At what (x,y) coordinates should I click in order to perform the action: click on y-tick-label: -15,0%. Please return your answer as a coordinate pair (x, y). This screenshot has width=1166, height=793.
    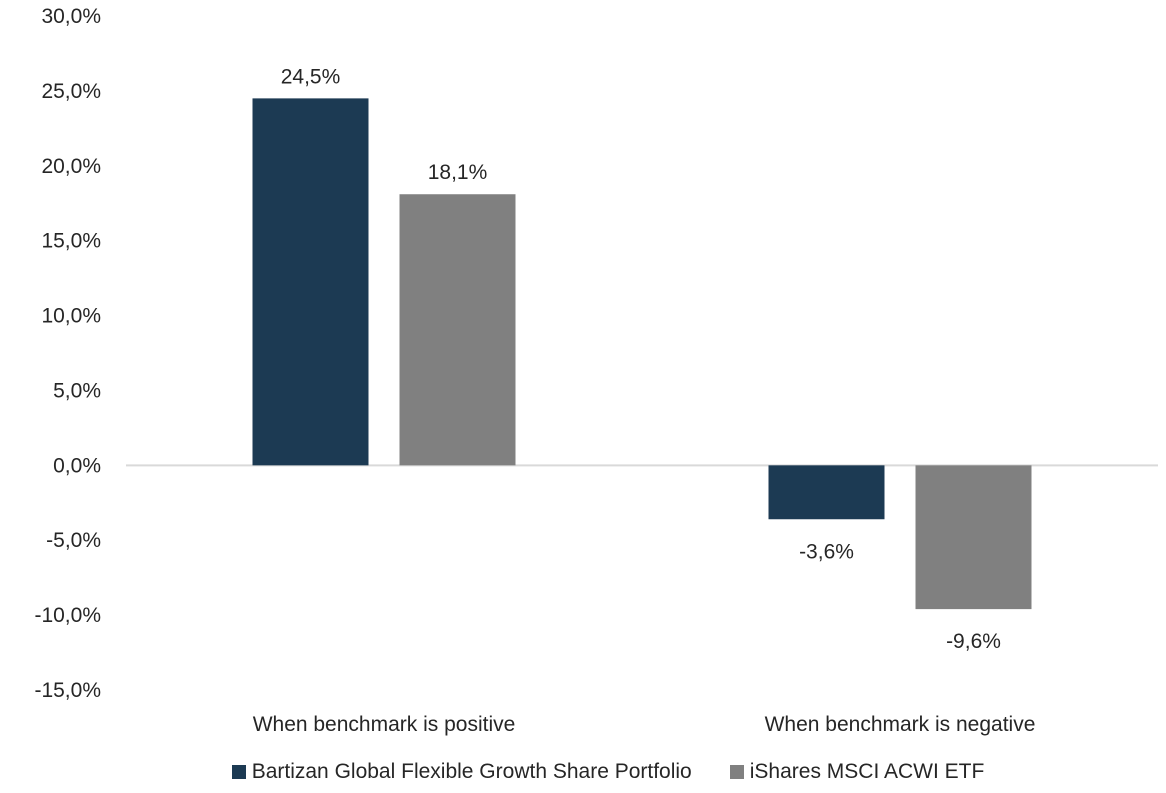
    Looking at the image, I should click on (67, 690).